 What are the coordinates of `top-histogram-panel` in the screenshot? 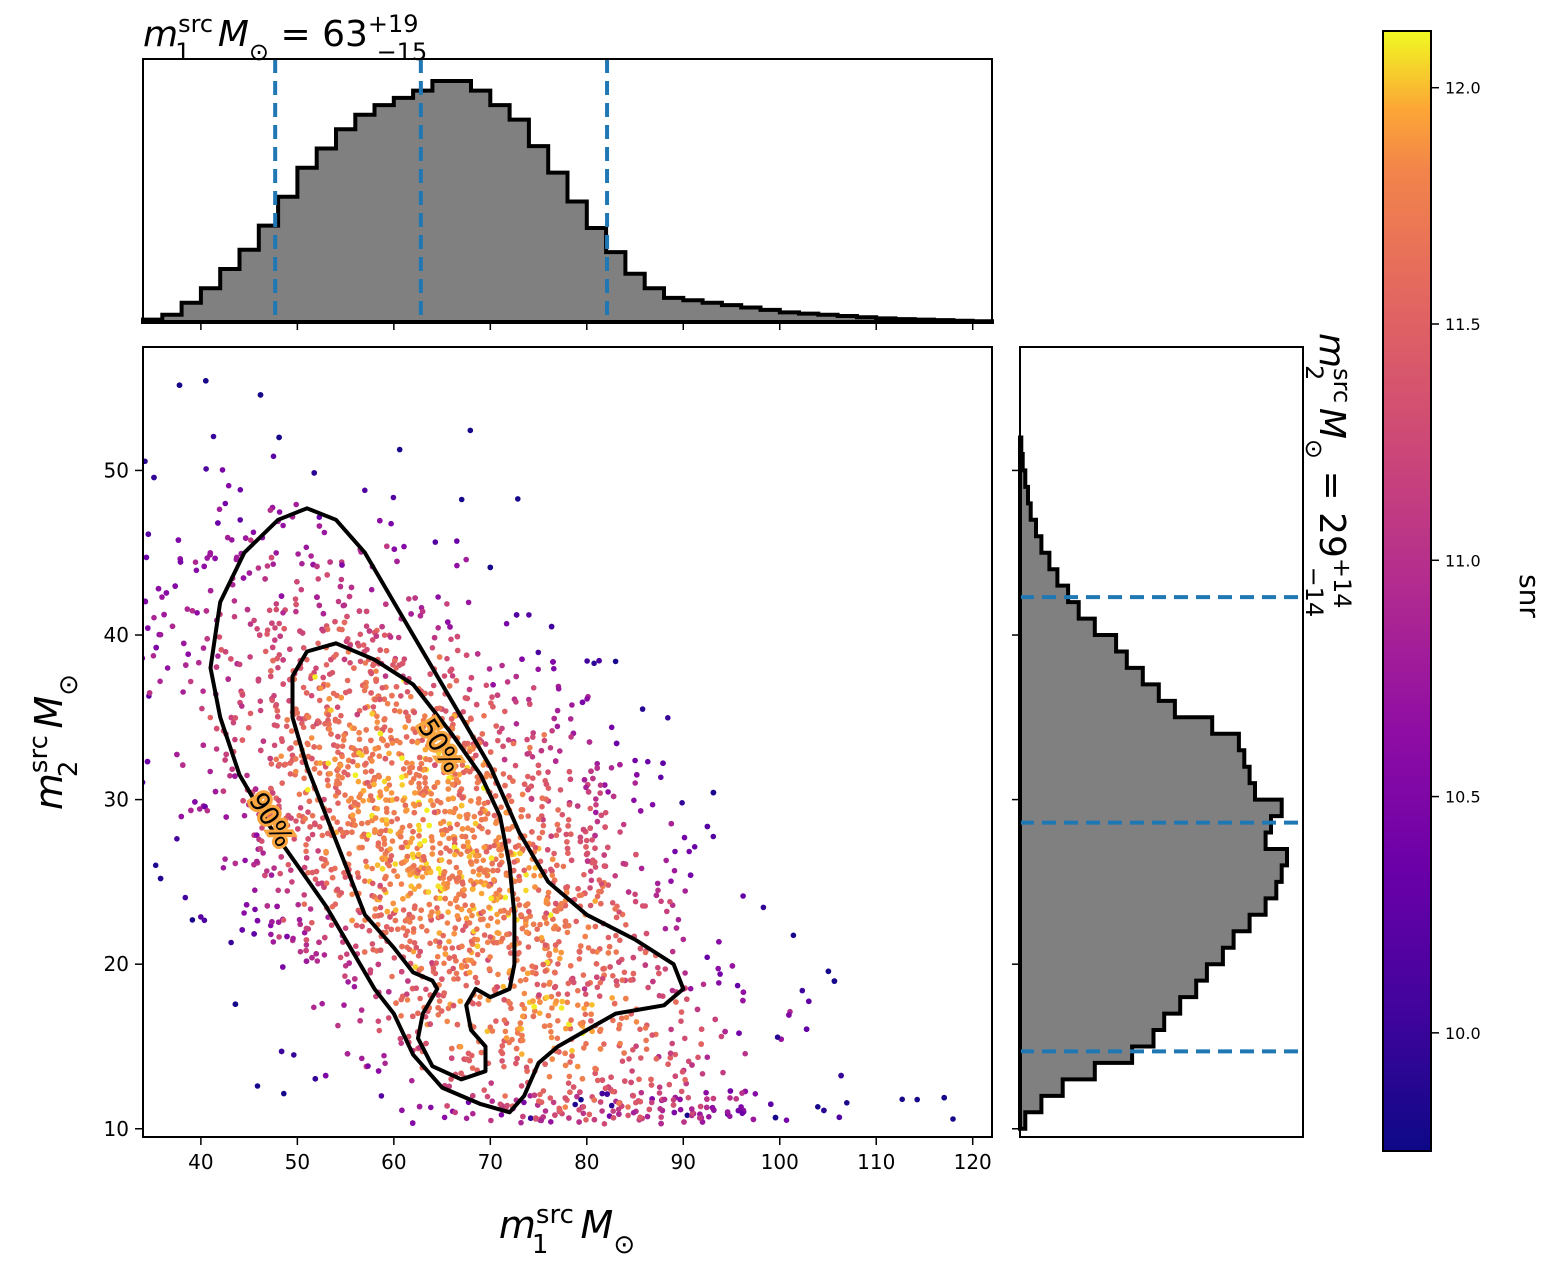 It's located at (567, 194).